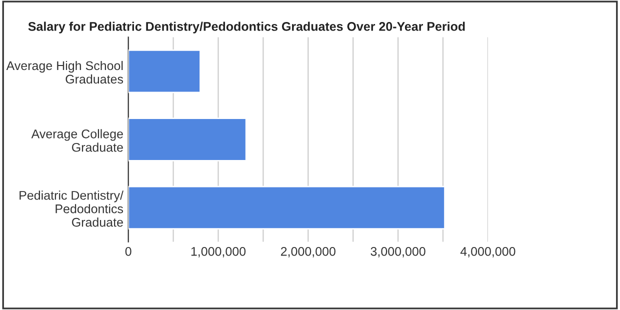 This screenshot has height=310, width=620. What do you see at coordinates (65, 72) in the screenshot?
I see `y-tick-label: Average High School Graduates` at bounding box center [65, 72].